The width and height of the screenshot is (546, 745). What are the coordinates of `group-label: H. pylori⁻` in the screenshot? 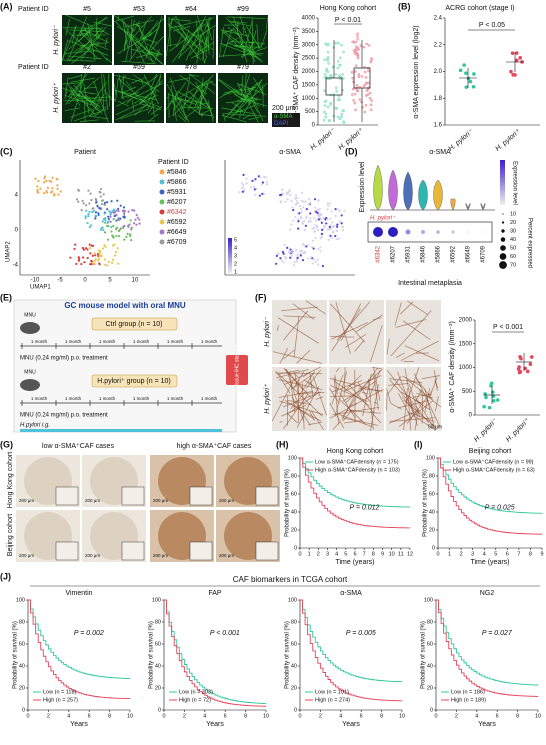 It's located at (56, 39).